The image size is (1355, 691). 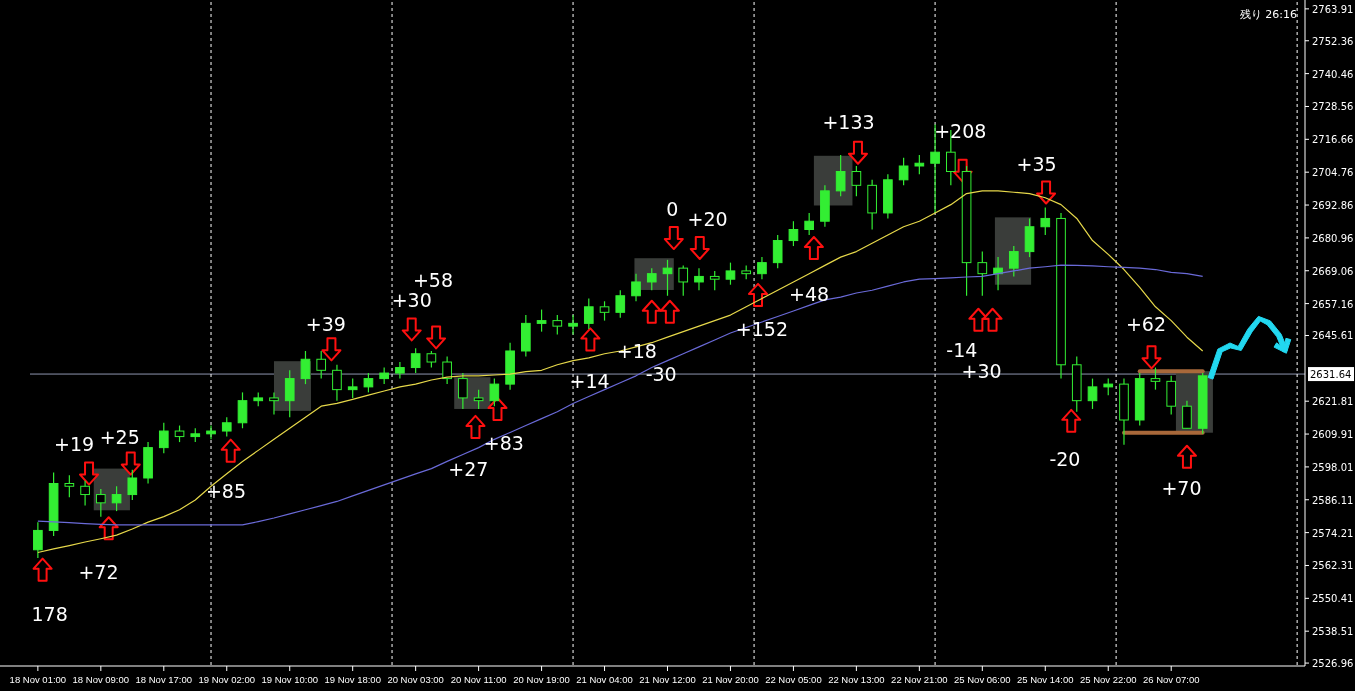 What do you see at coordinates (503, 442) in the screenshot?
I see `annotation: +83` at bounding box center [503, 442].